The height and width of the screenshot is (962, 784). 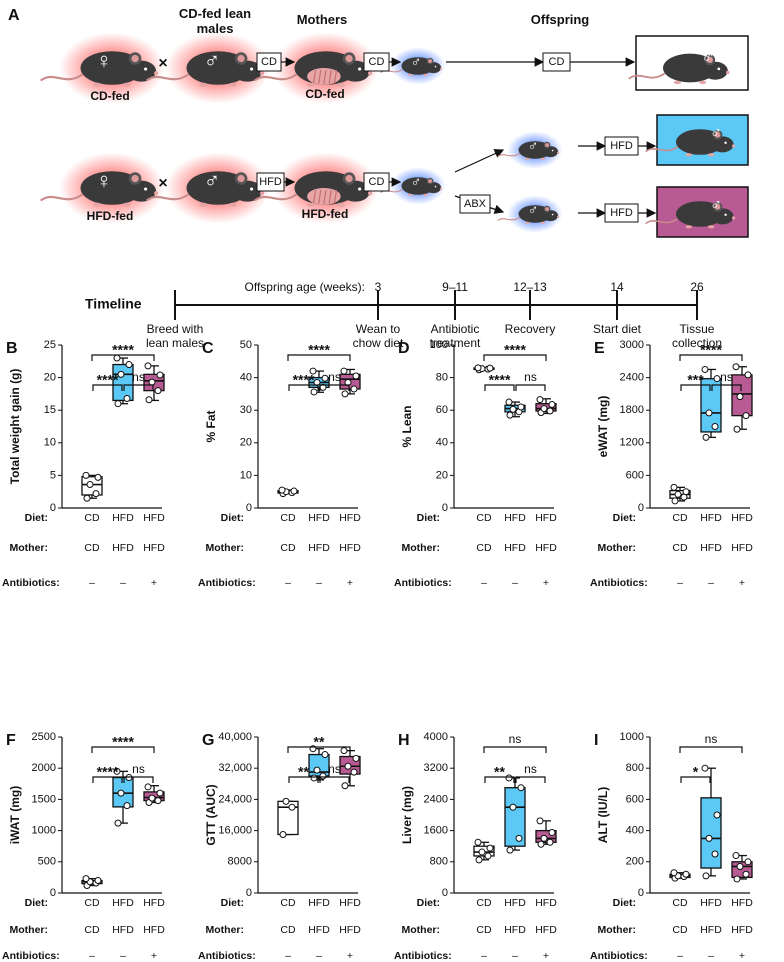 I want to click on y-tick-label: 16,000, so click(x=235, y=831).